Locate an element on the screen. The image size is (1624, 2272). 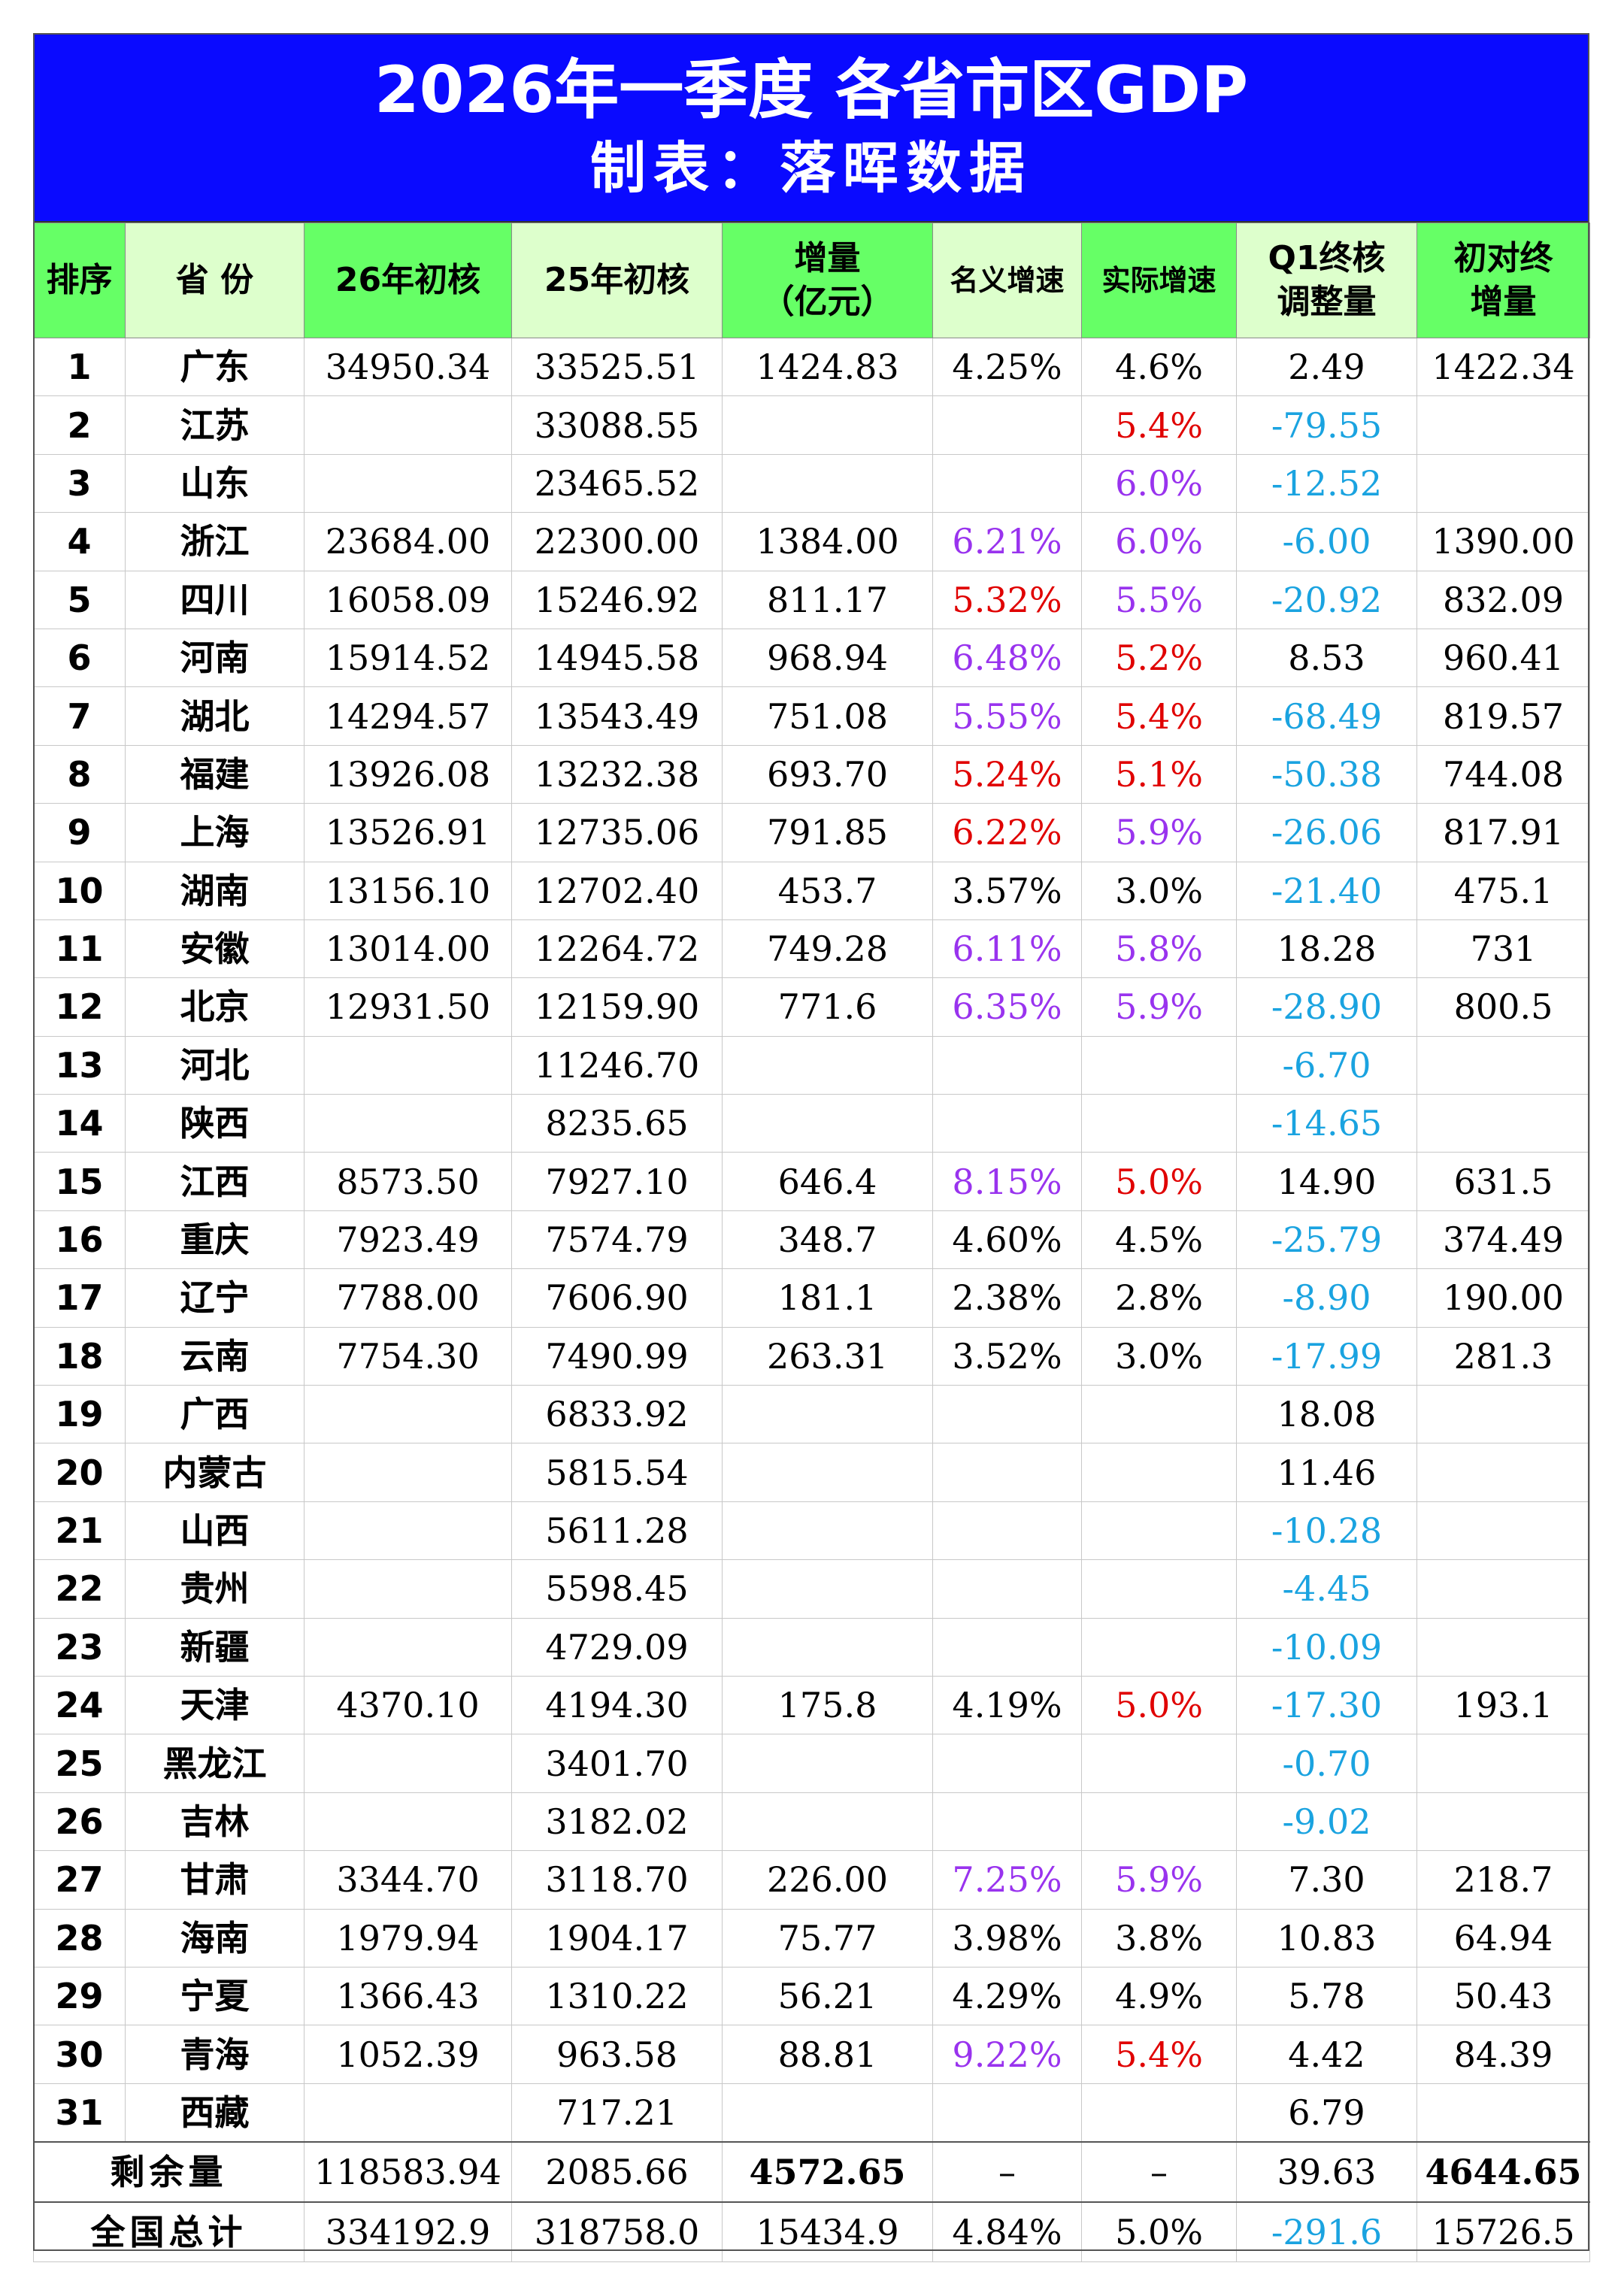
cell-province: 辽宁 is located at coordinates (214, 1298).